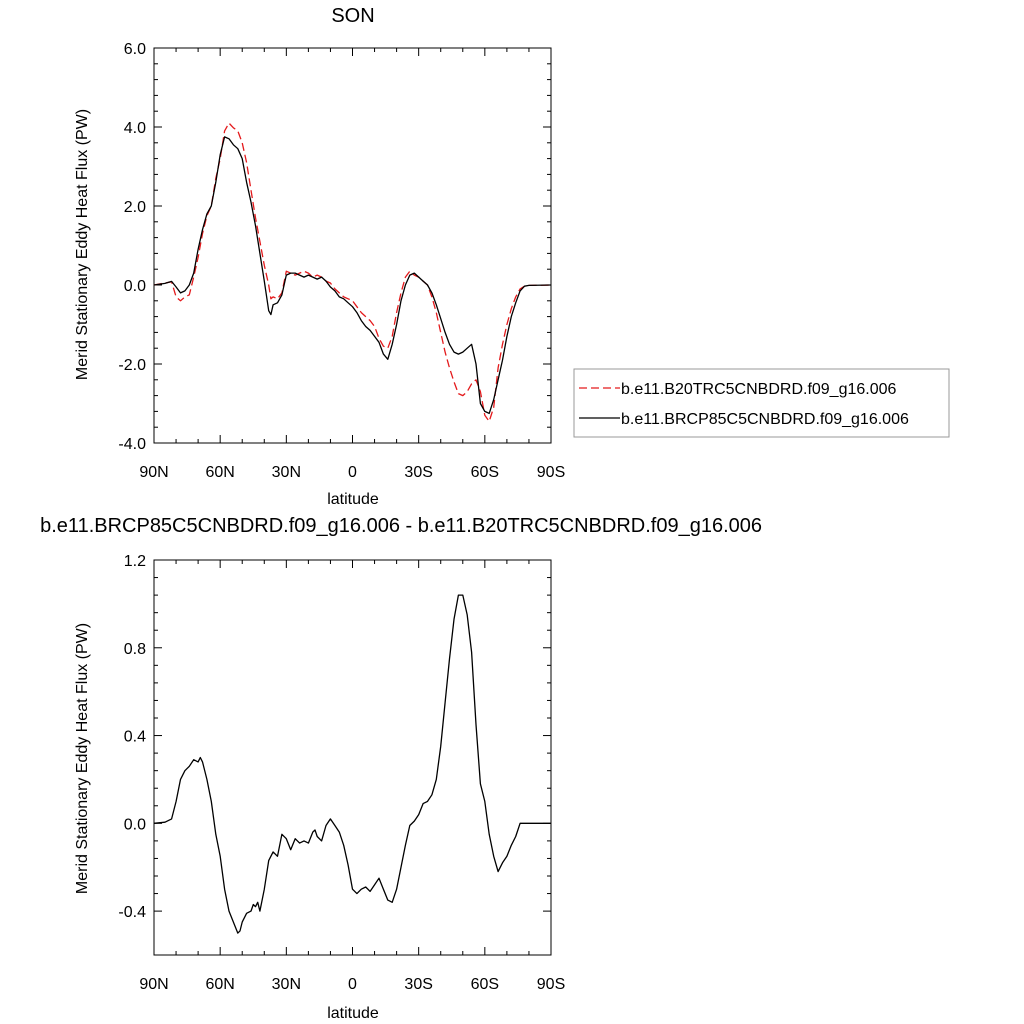 Image resolution: width=1024 pixels, height=1024 pixels. What do you see at coordinates (353, 1013) in the screenshot?
I see `bottom-chart-xlabel: latitude` at bounding box center [353, 1013].